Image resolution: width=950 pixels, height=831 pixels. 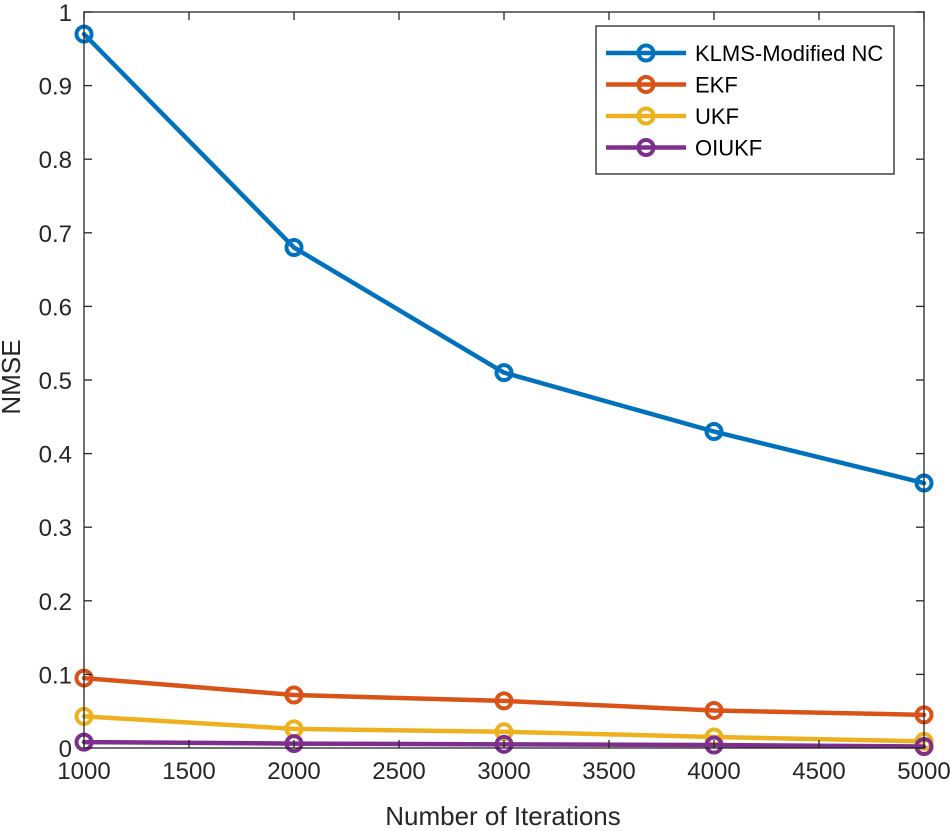 What do you see at coordinates (789, 53) in the screenshot?
I see `legend-label-0: KLMS-Modified NC` at bounding box center [789, 53].